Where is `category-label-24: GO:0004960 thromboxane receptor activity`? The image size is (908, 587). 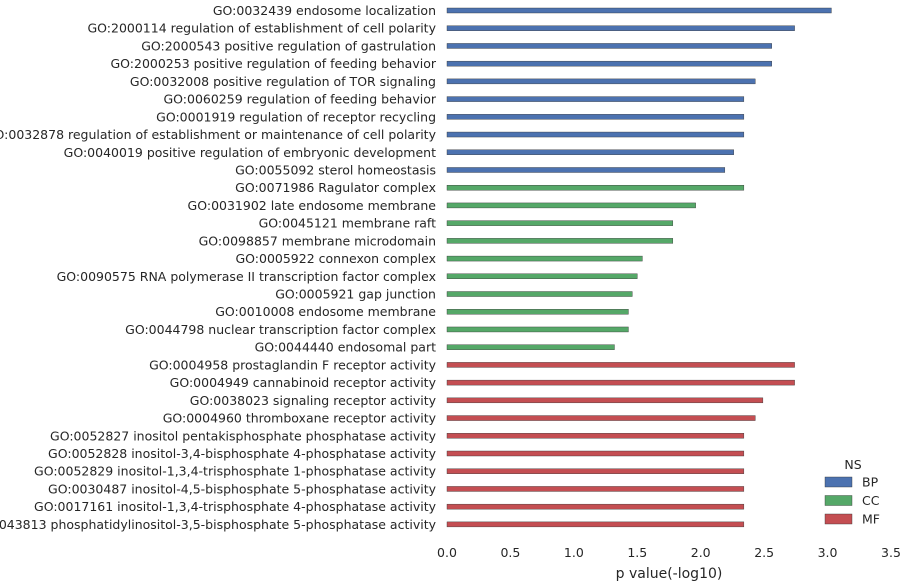
category-label-24: GO:0004960 thromboxane receptor activity is located at coordinates (300, 418).